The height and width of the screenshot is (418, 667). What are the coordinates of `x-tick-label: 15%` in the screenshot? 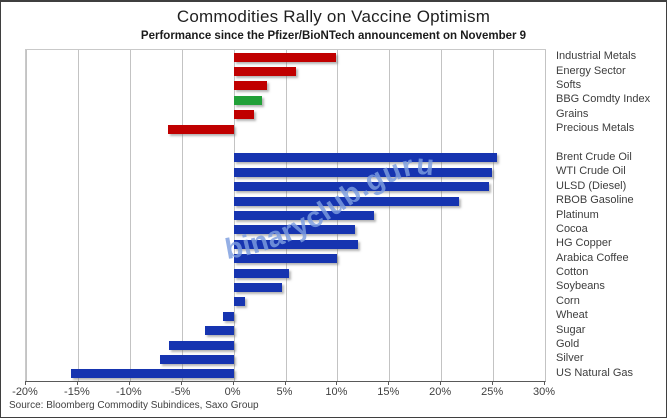 It's located at (388, 392).